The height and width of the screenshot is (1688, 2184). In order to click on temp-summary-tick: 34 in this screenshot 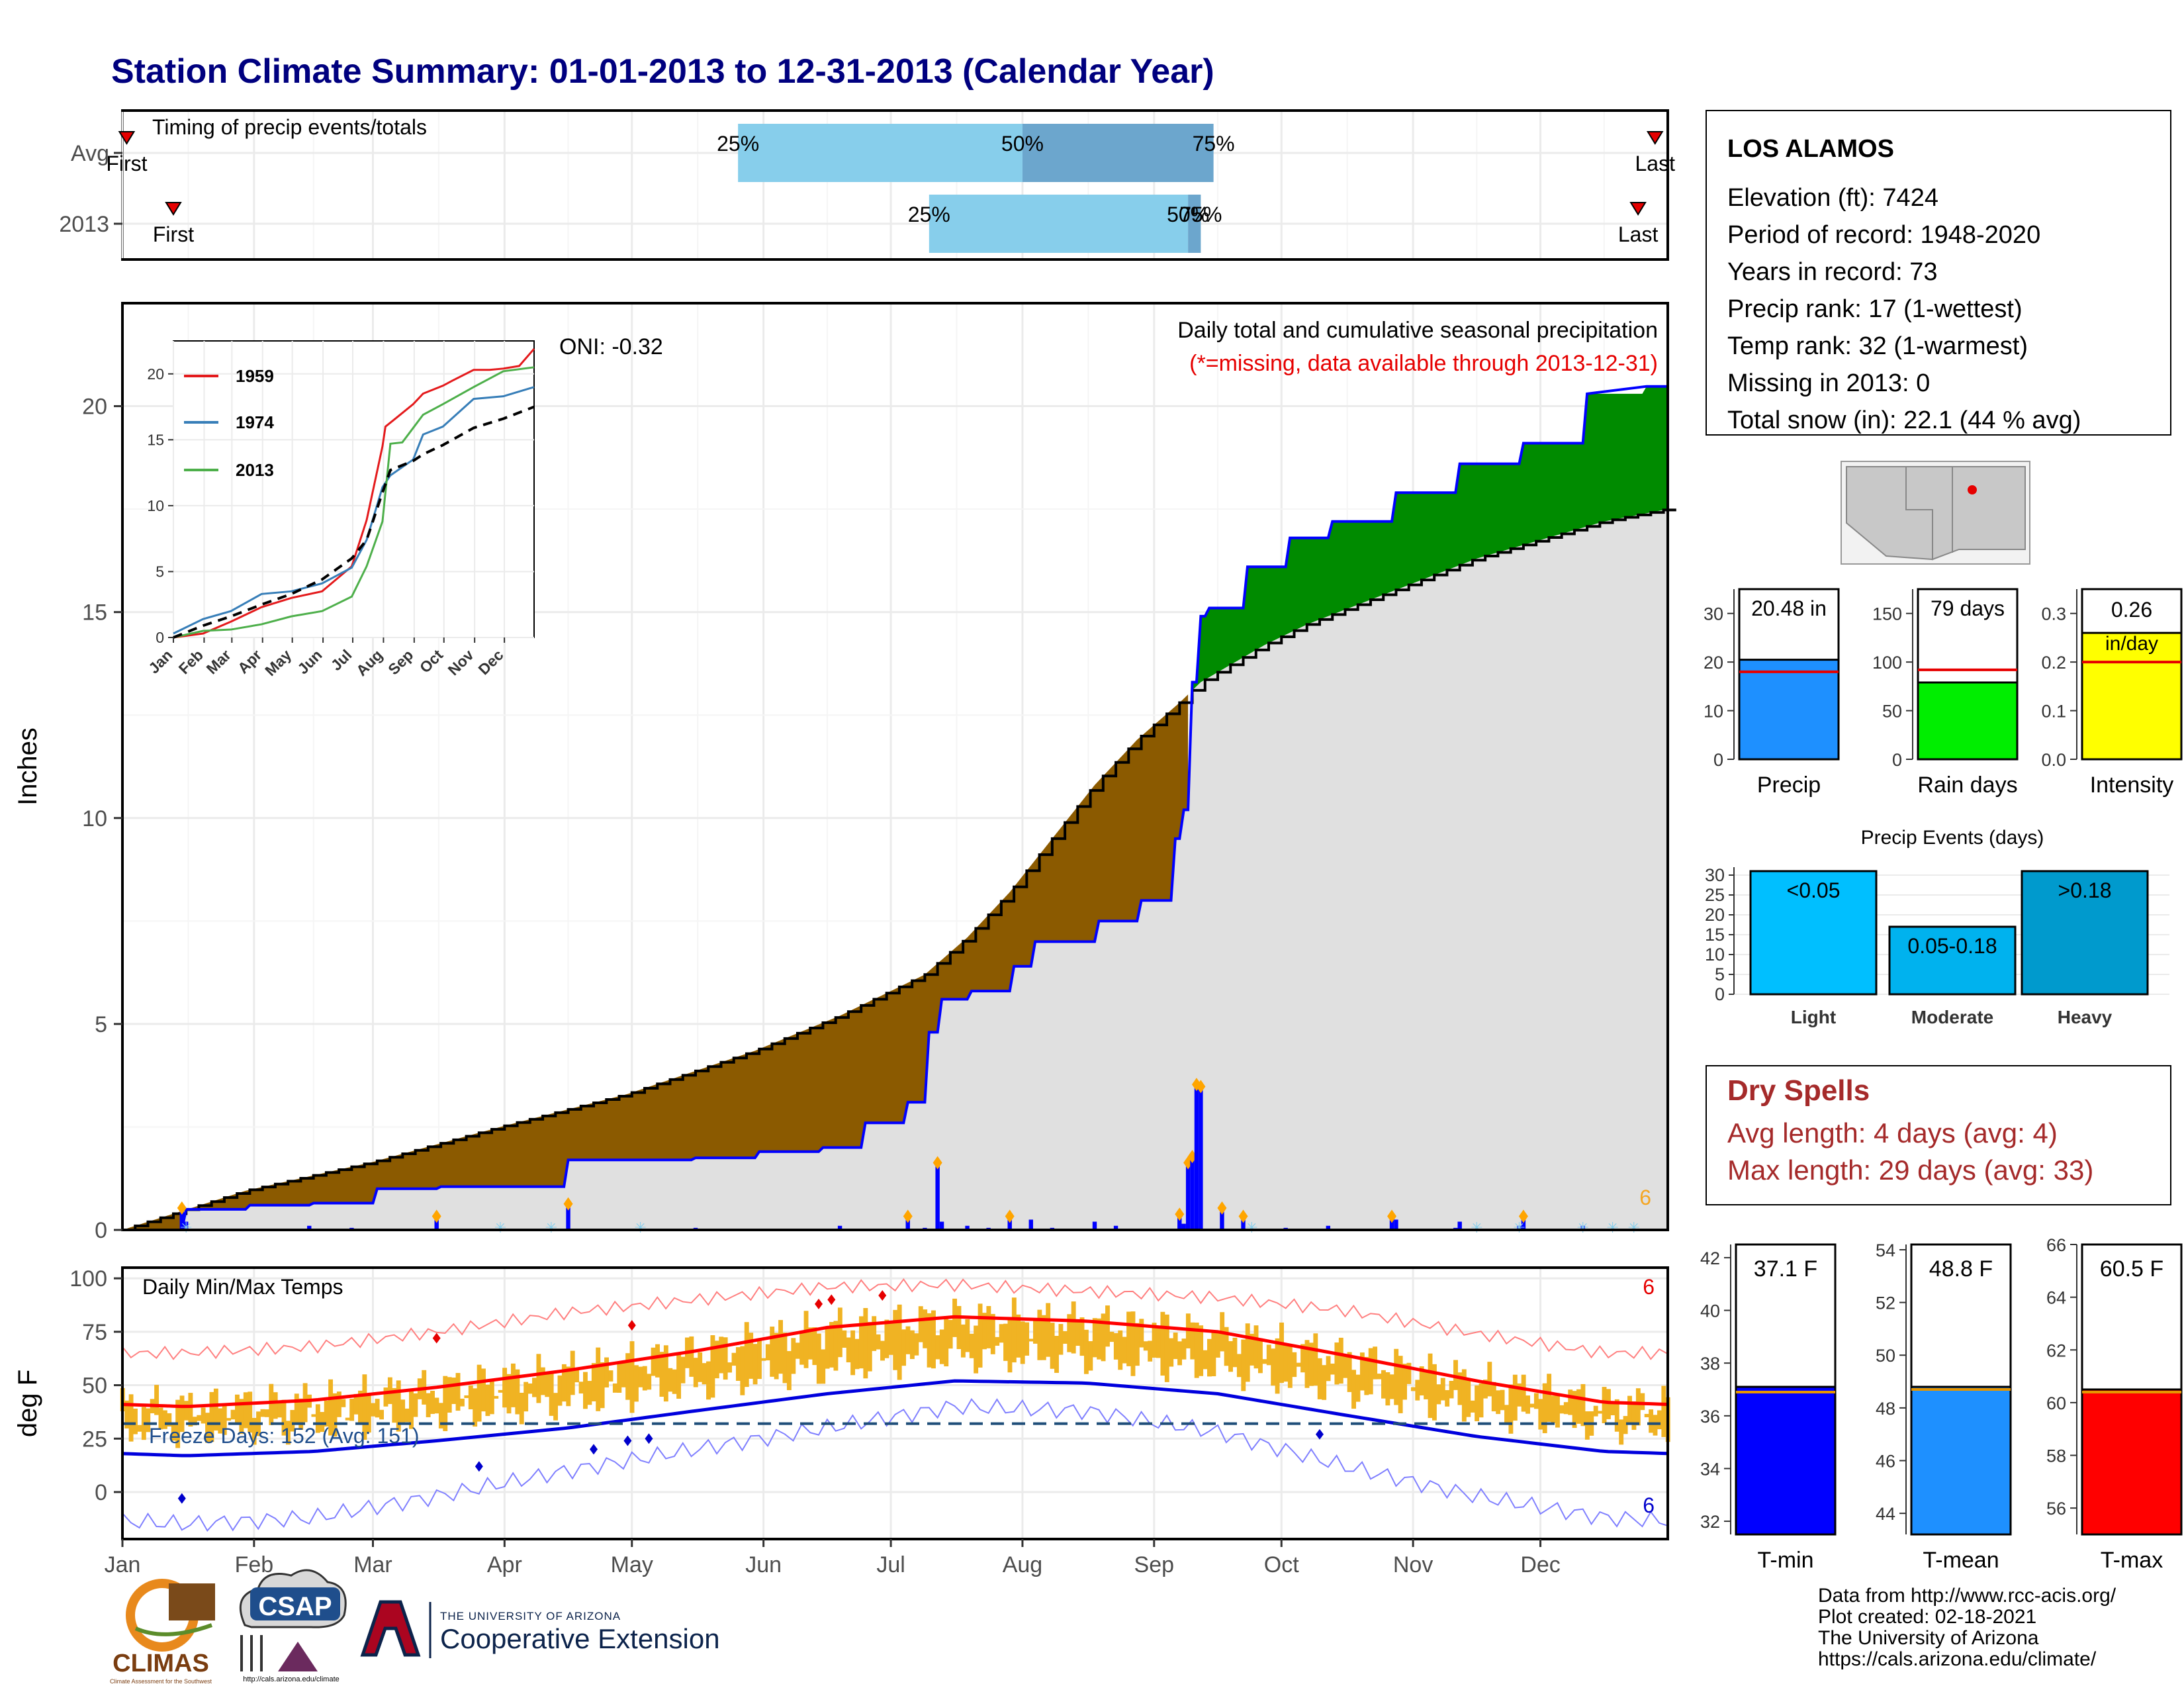, I will do `click(1710, 1469)`.